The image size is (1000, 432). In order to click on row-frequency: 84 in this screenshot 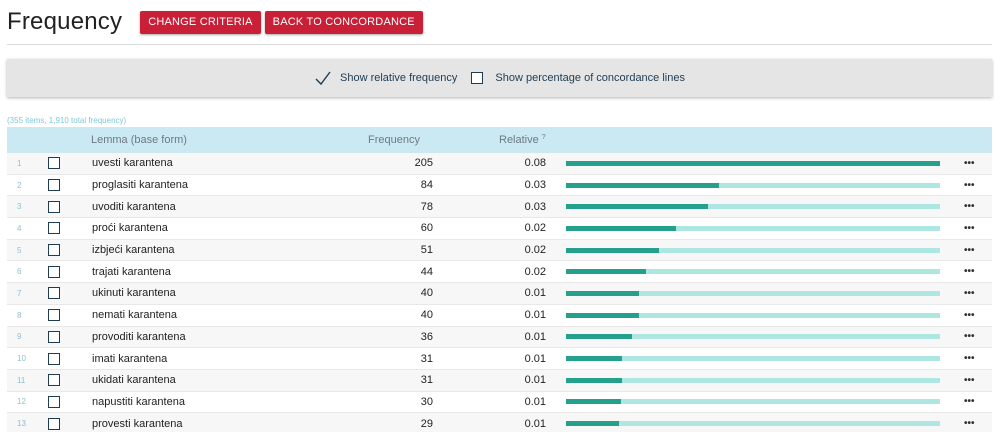, I will do `click(426, 185)`.